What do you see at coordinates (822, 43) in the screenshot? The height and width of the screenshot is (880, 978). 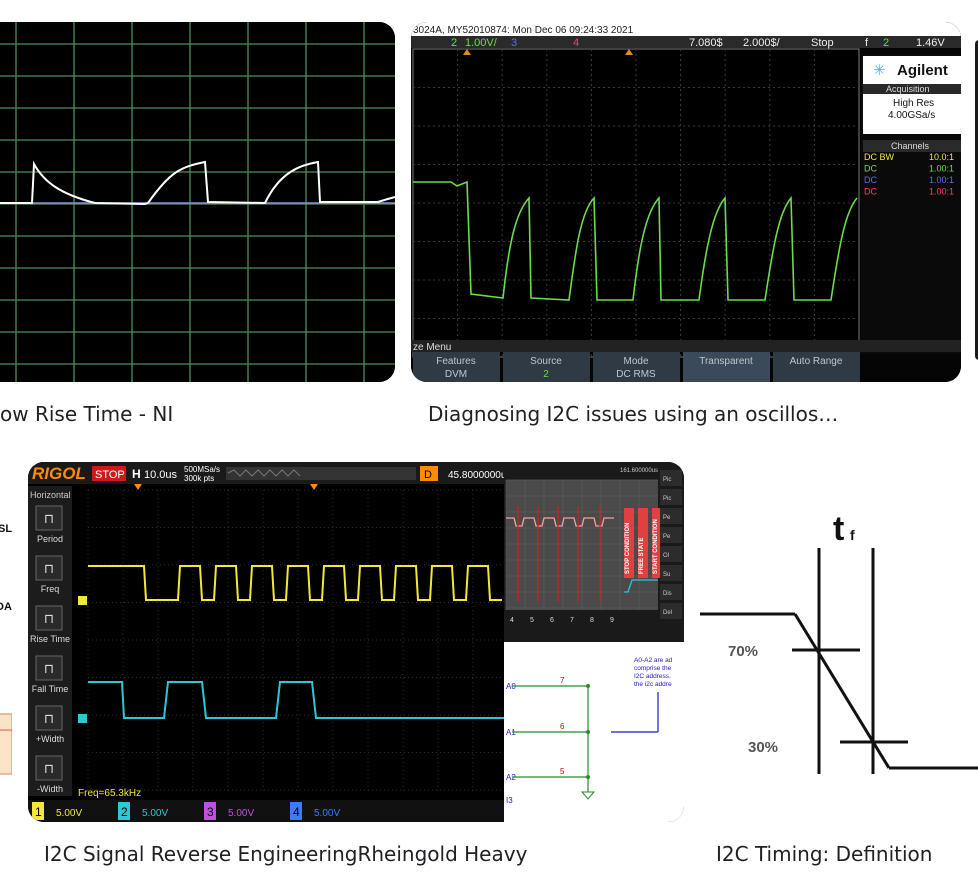 I see `svg-text: Stop` at bounding box center [822, 43].